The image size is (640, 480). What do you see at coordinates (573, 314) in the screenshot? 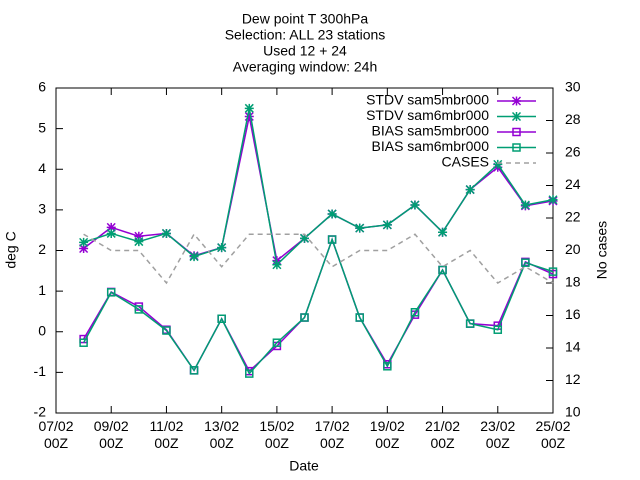
I see `y2-tick-label: 16` at bounding box center [573, 314].